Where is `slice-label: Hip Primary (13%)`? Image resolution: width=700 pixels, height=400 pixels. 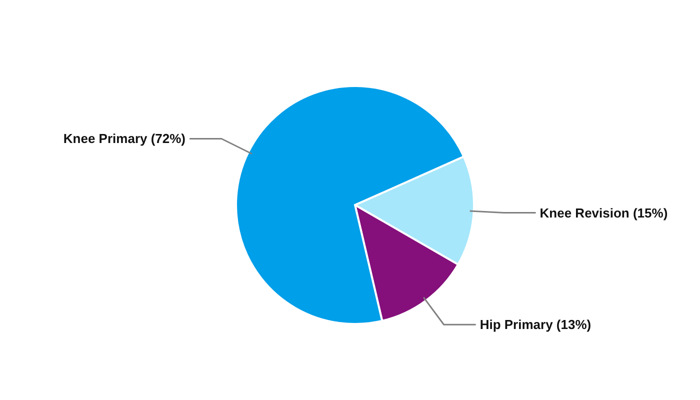
slice-label: Hip Primary (13%) is located at coordinates (536, 324).